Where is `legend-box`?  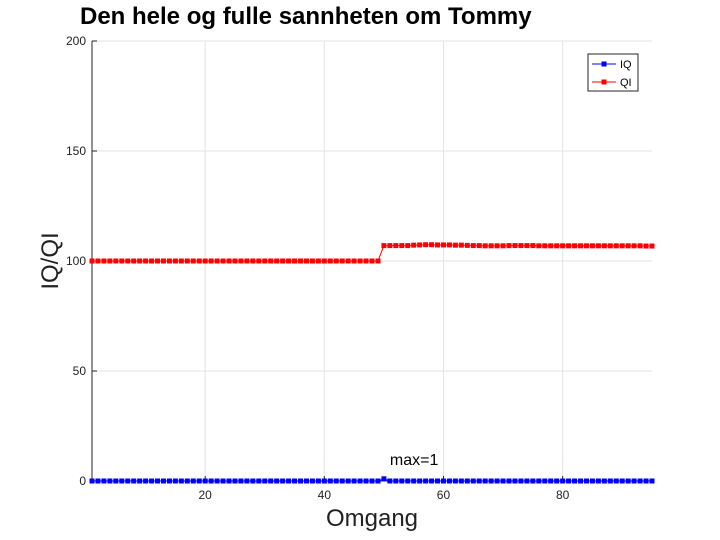
legend-box is located at coordinates (613, 72).